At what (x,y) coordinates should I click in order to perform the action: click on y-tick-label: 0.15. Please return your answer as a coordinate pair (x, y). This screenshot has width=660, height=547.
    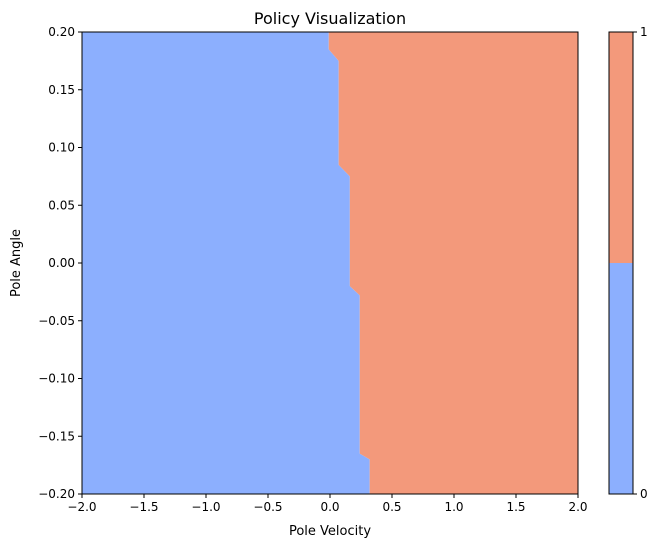
    Looking at the image, I should click on (61, 90).